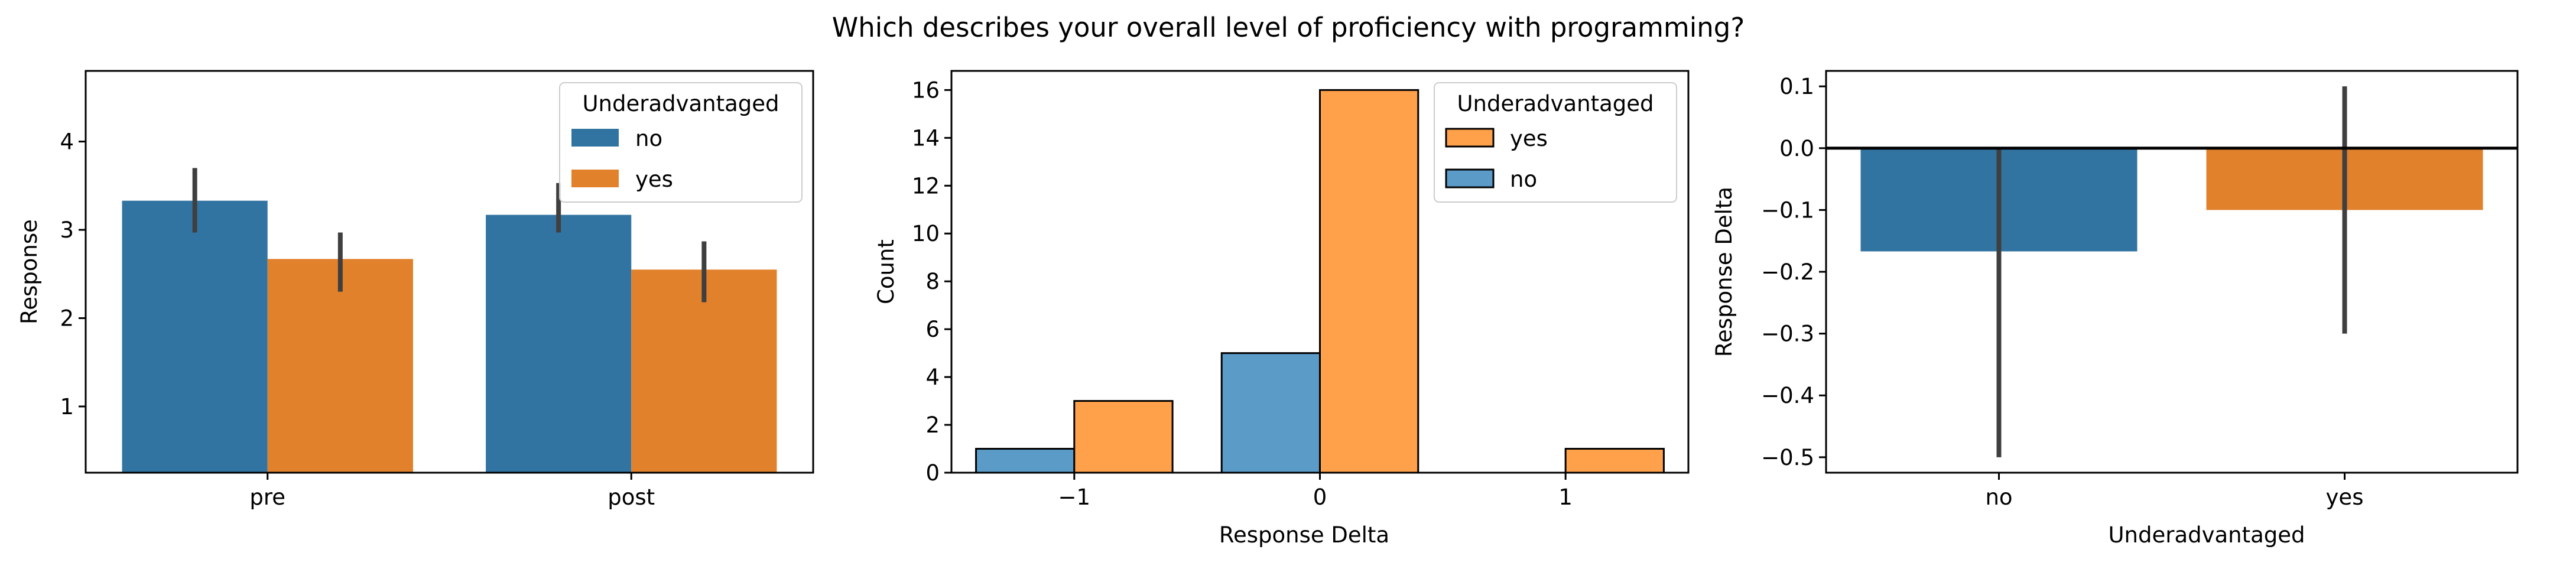 This screenshot has width=2576, height=569. What do you see at coordinates (195, 336) in the screenshot?
I see `bar-pre-no` at bounding box center [195, 336].